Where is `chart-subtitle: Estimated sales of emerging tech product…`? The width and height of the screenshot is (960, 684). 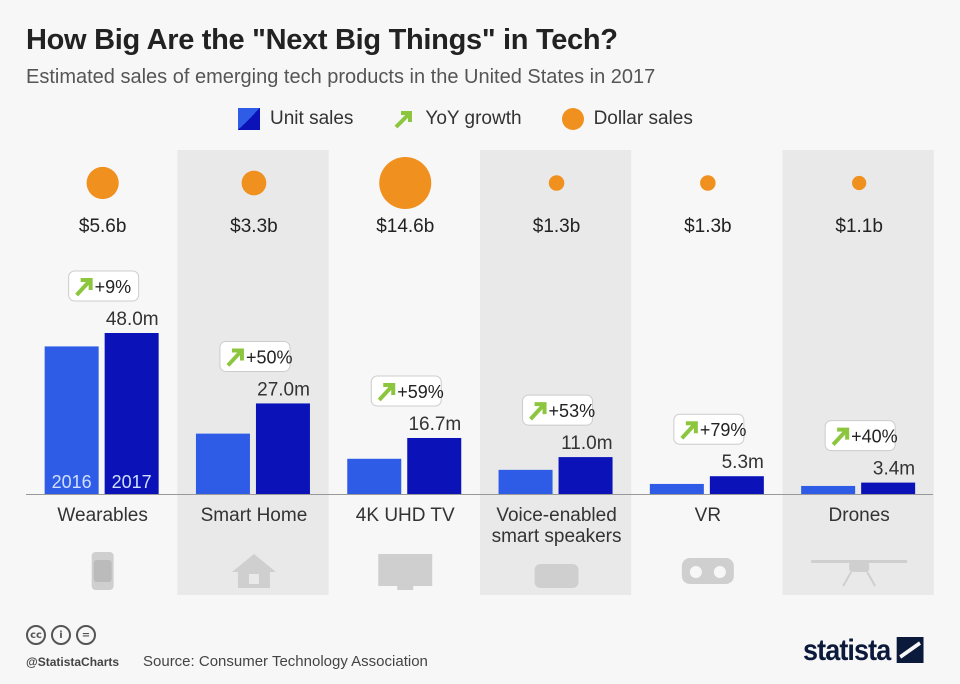 chart-subtitle: Estimated sales of emerging tech product… is located at coordinates (341, 77).